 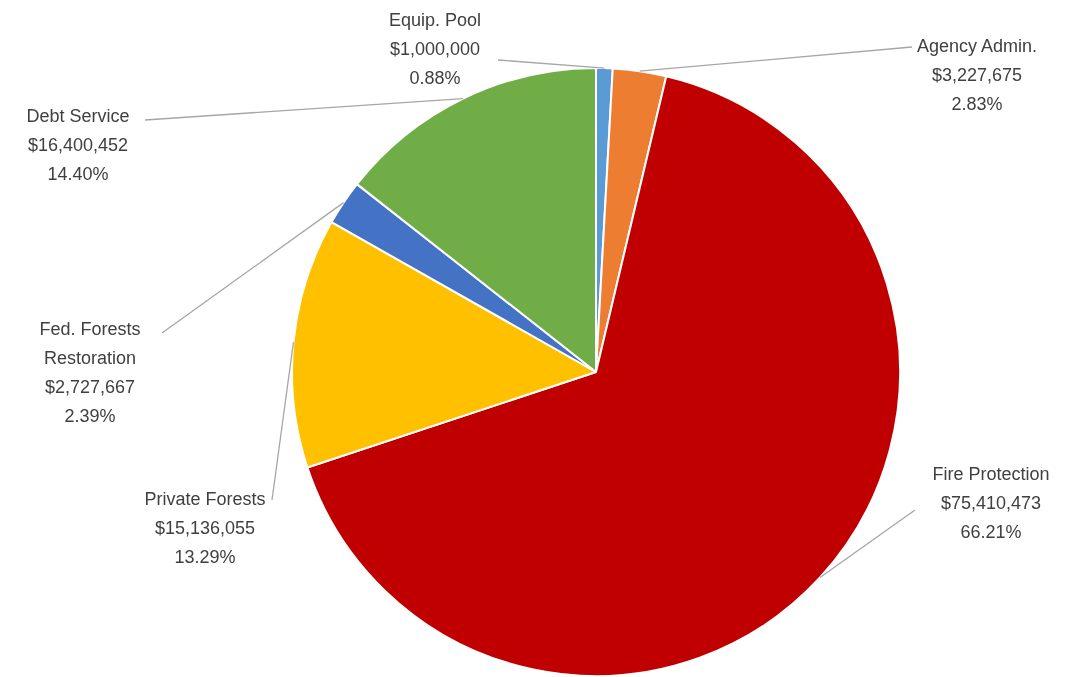 What do you see at coordinates (78, 116) in the screenshot?
I see `slice-label: Debt Service` at bounding box center [78, 116].